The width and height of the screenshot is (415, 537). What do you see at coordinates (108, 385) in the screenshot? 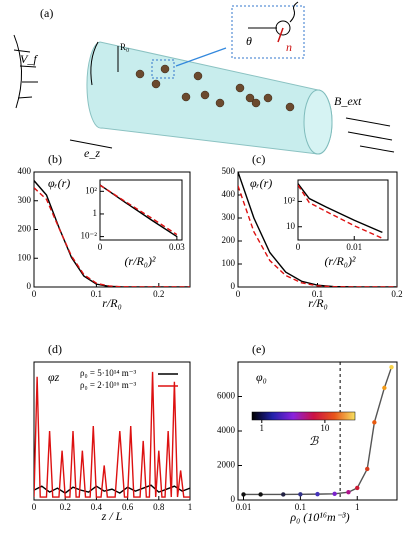
I see `legend-label: ρ₀ = 2·10¹⁶ m⁻³` at bounding box center [108, 385].